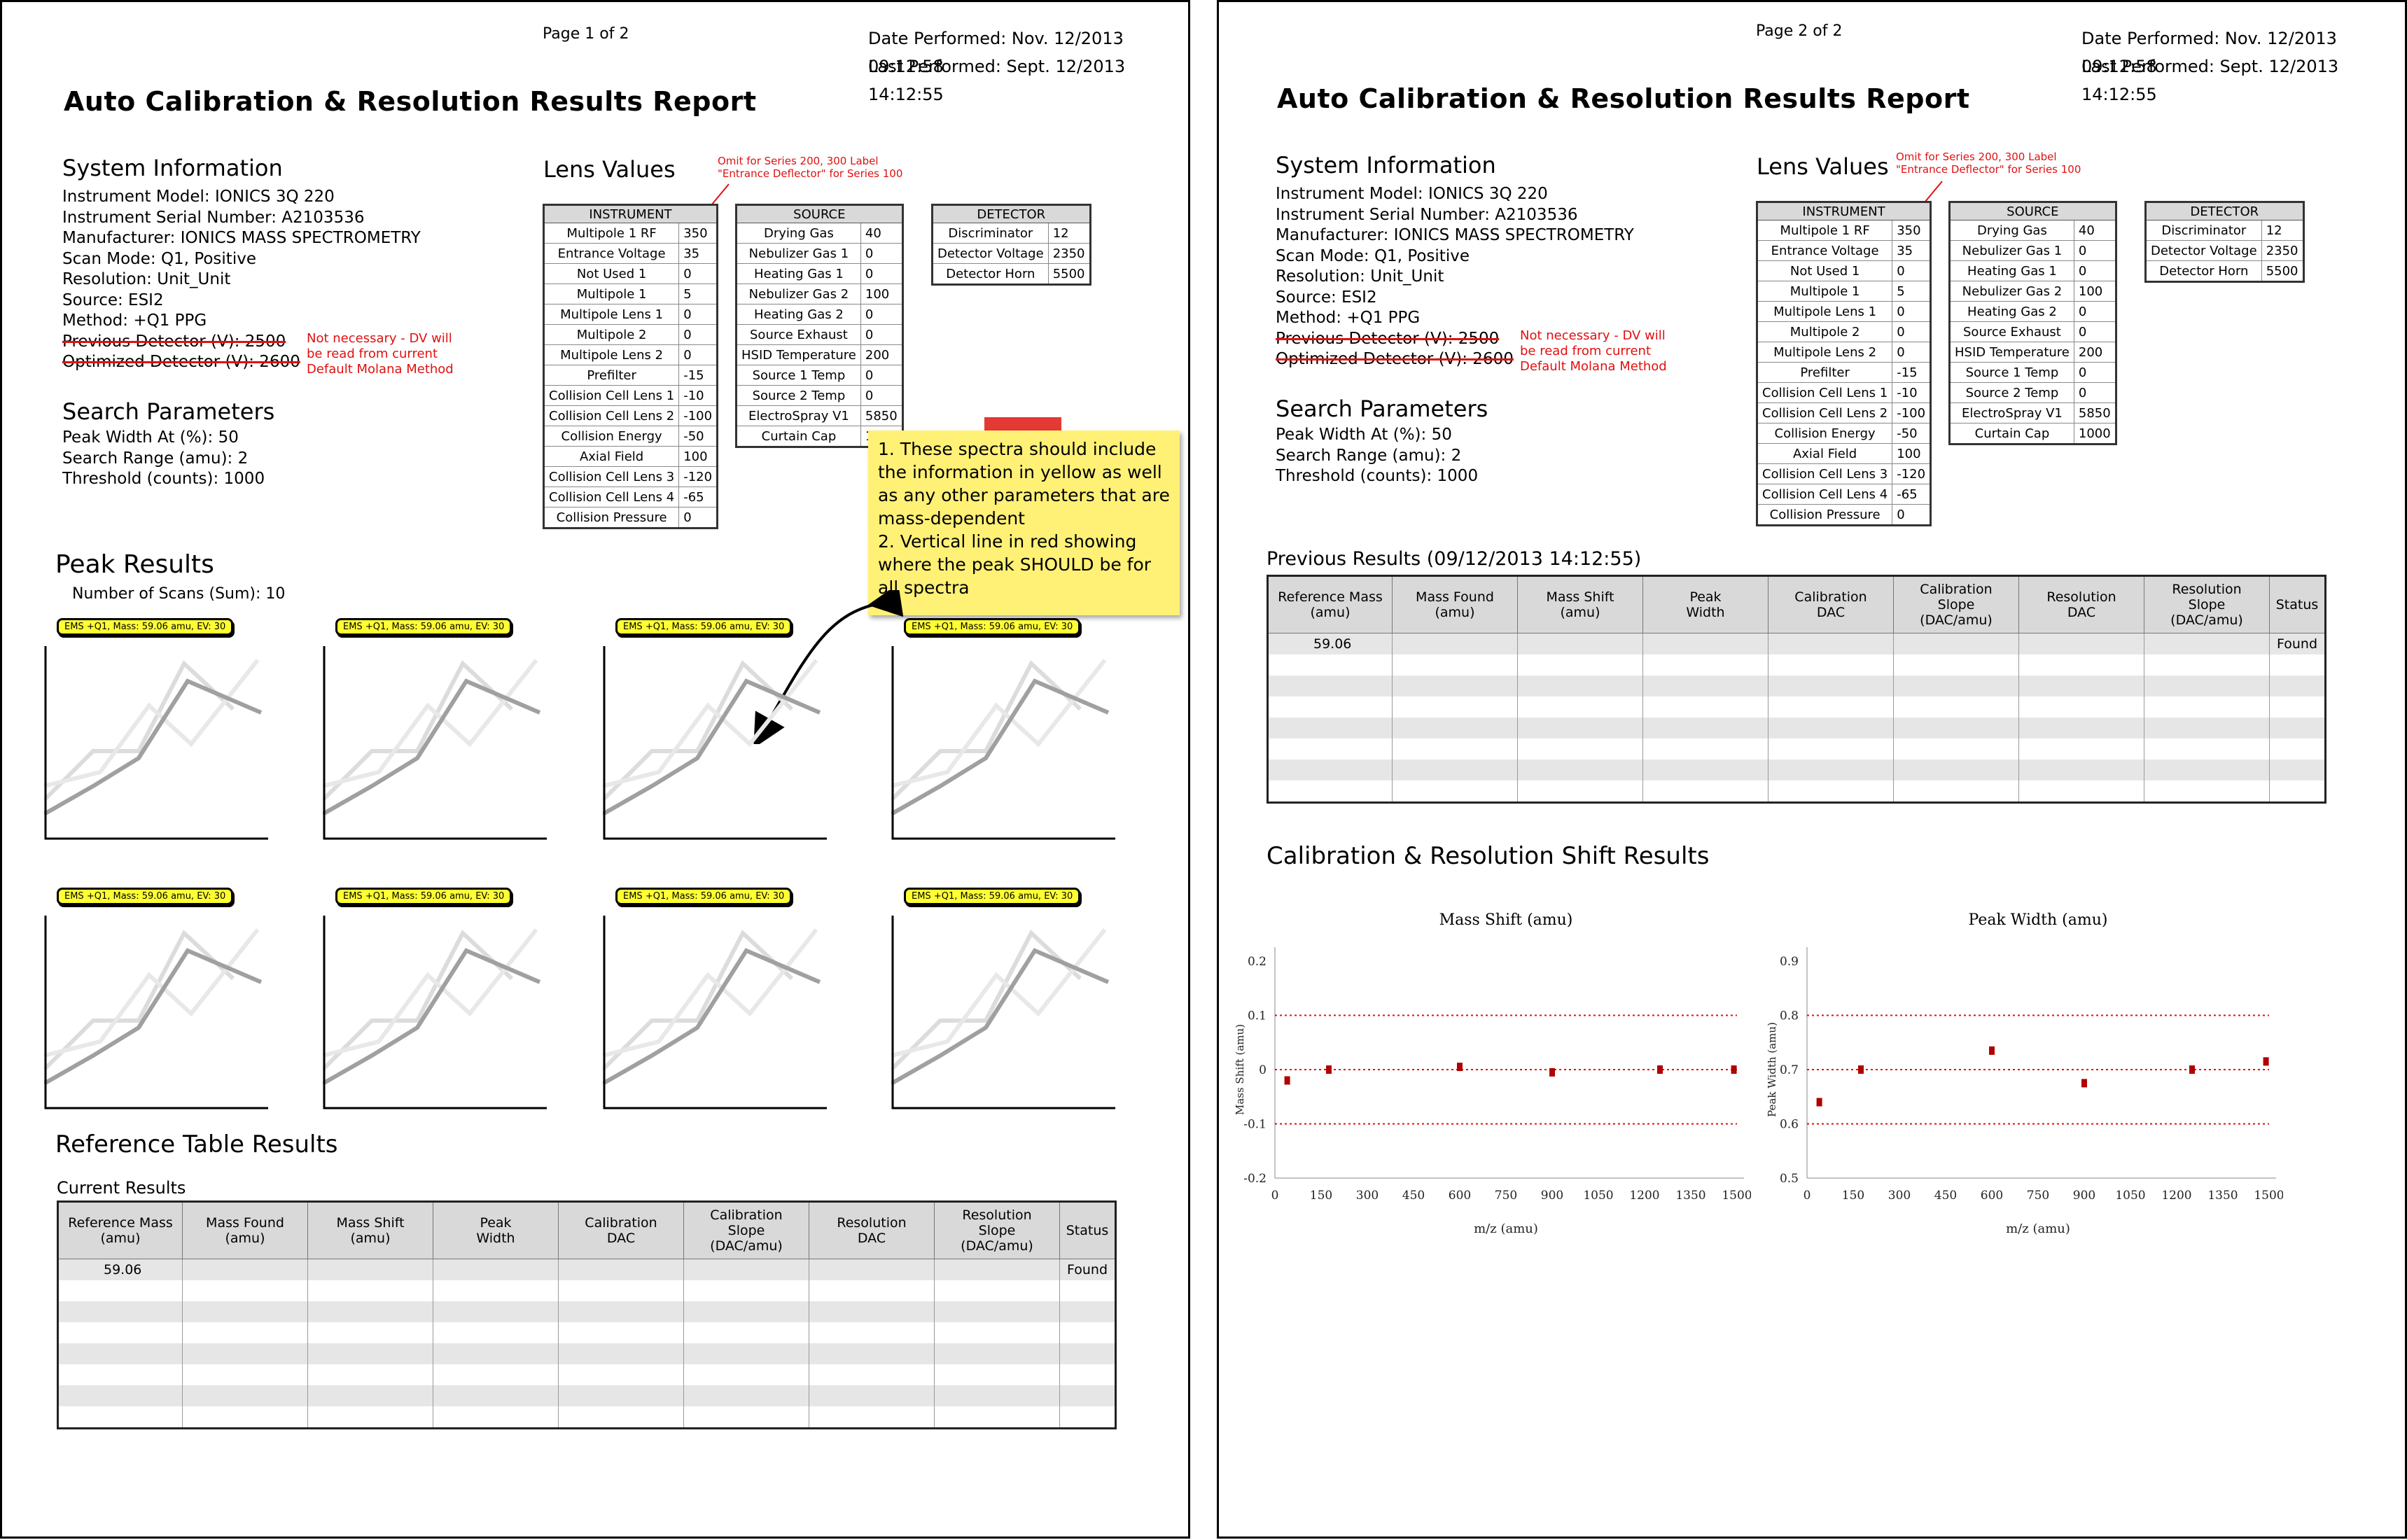 The image size is (2407, 1540). Describe the element at coordinates (1240, 1069) in the screenshot. I see `y-axis-label: Mass Shift (amu)` at that location.